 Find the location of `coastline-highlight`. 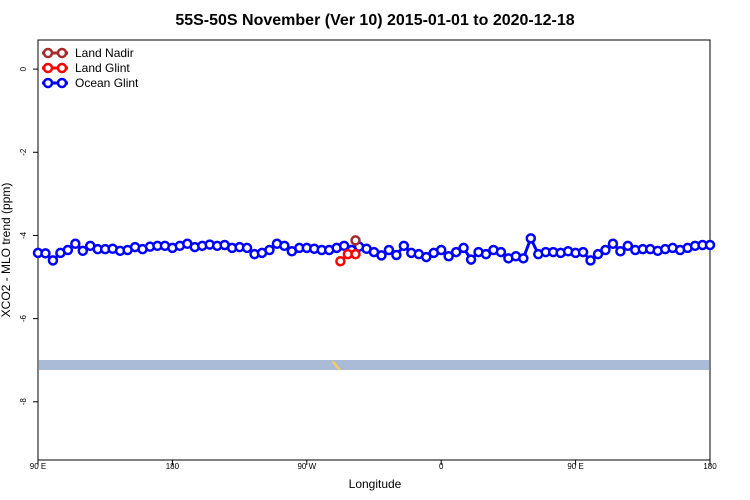

coastline-highlight is located at coordinates (336, 365).